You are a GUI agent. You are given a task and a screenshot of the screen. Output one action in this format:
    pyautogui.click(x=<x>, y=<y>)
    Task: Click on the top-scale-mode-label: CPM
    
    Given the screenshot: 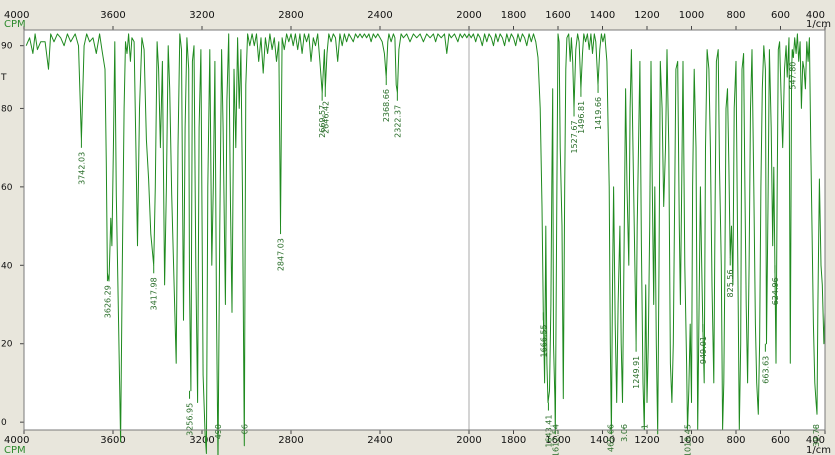 What is the action you would take?
    pyautogui.click(x=15, y=24)
    